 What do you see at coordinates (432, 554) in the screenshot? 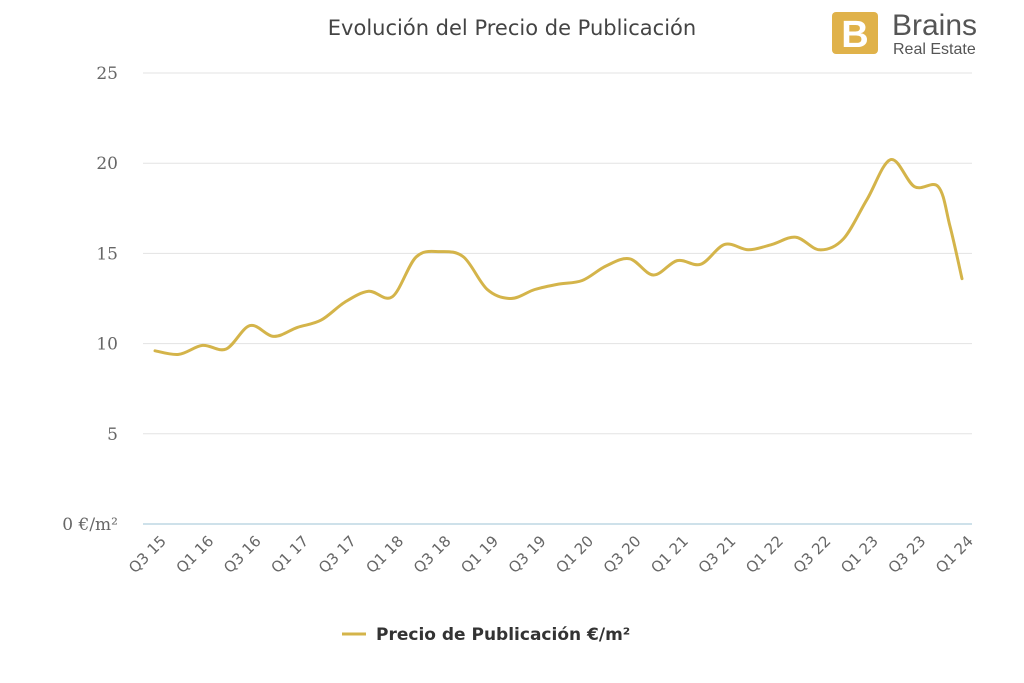
I see `x-tick-label: Q3 18` at bounding box center [432, 554].